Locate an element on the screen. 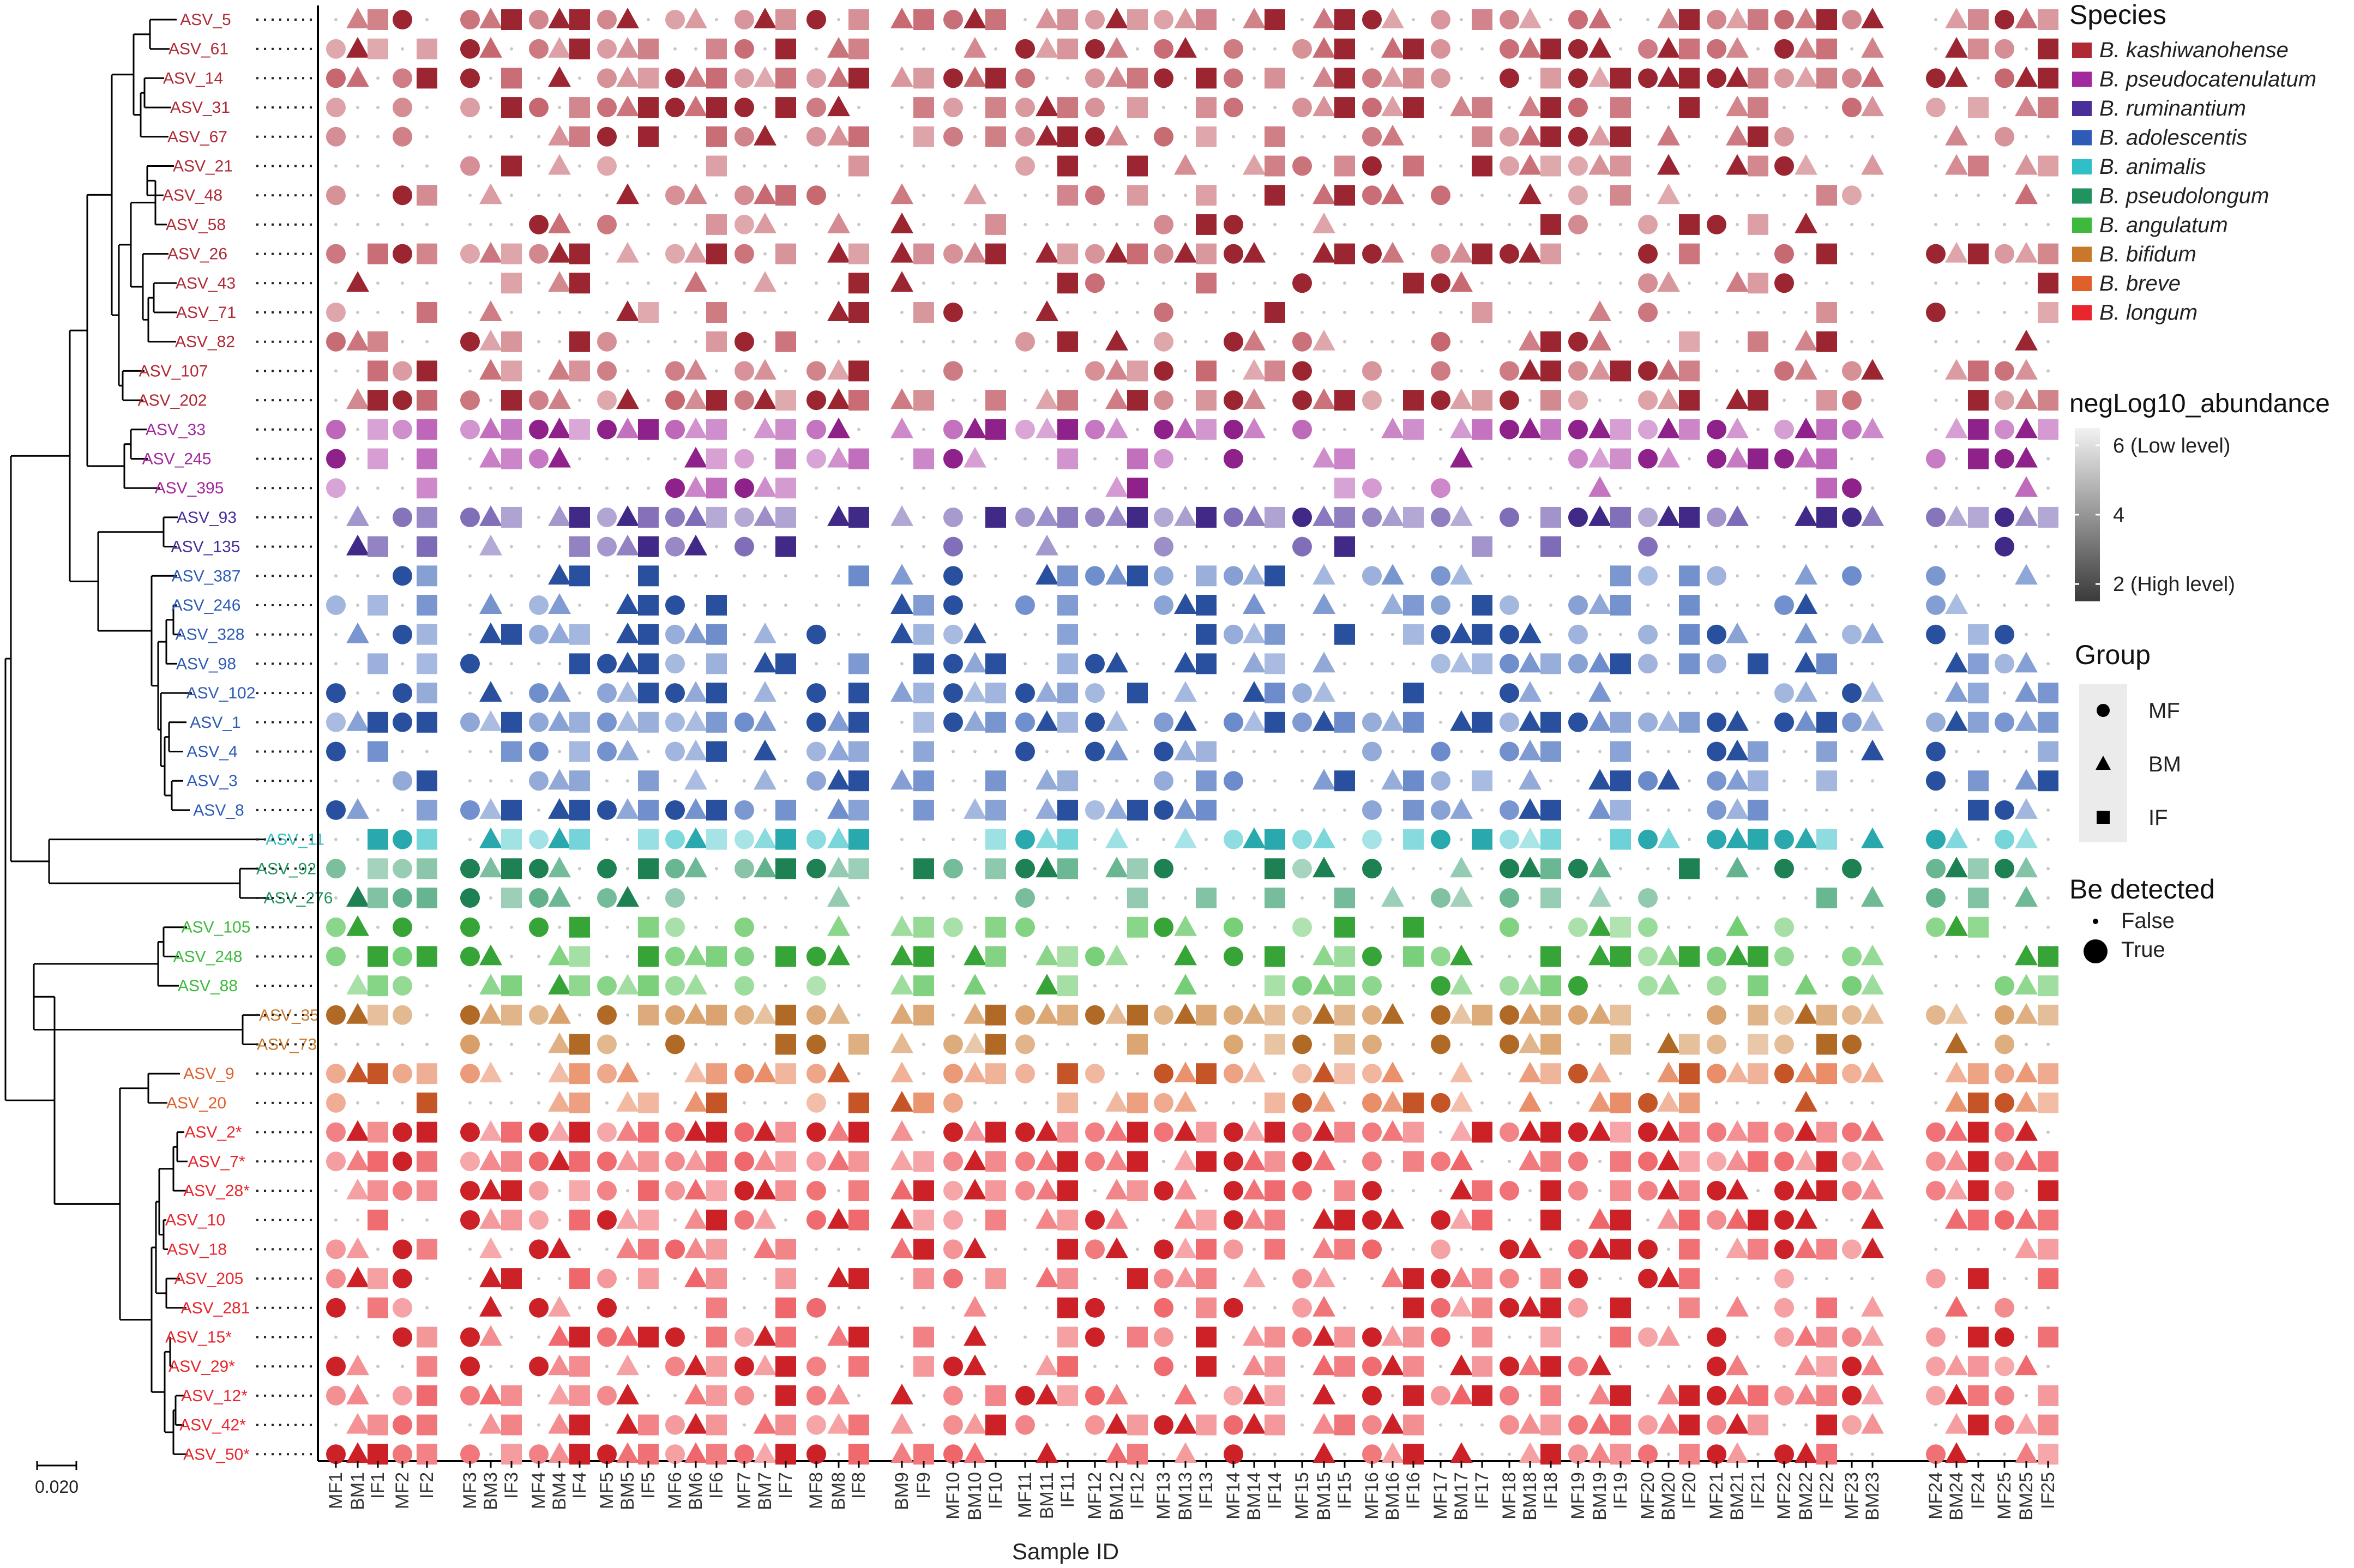 Image resolution: width=2354 pixels, height=1568 pixels. x-tick-label: MF4 is located at coordinates (538, 1490).